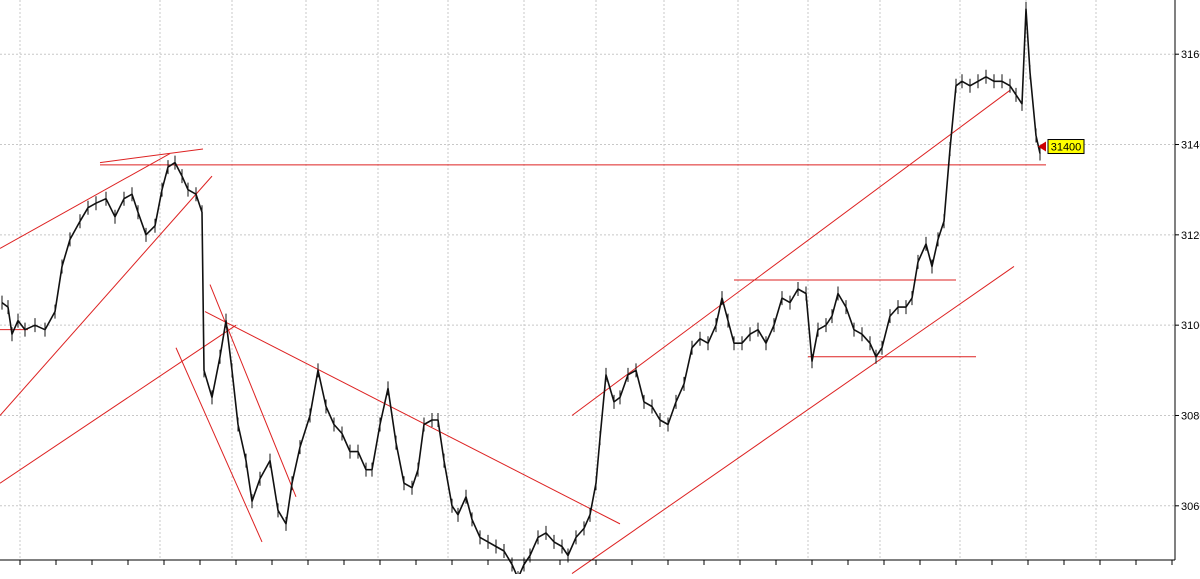 This screenshot has height=579, width=1200. I want to click on current-price-label: 31400, so click(1066, 148).